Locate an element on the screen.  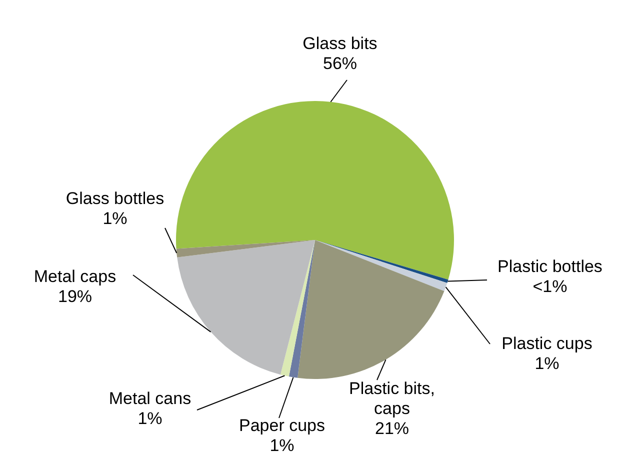
slice-label: Metal caps is located at coordinates (75, 276).